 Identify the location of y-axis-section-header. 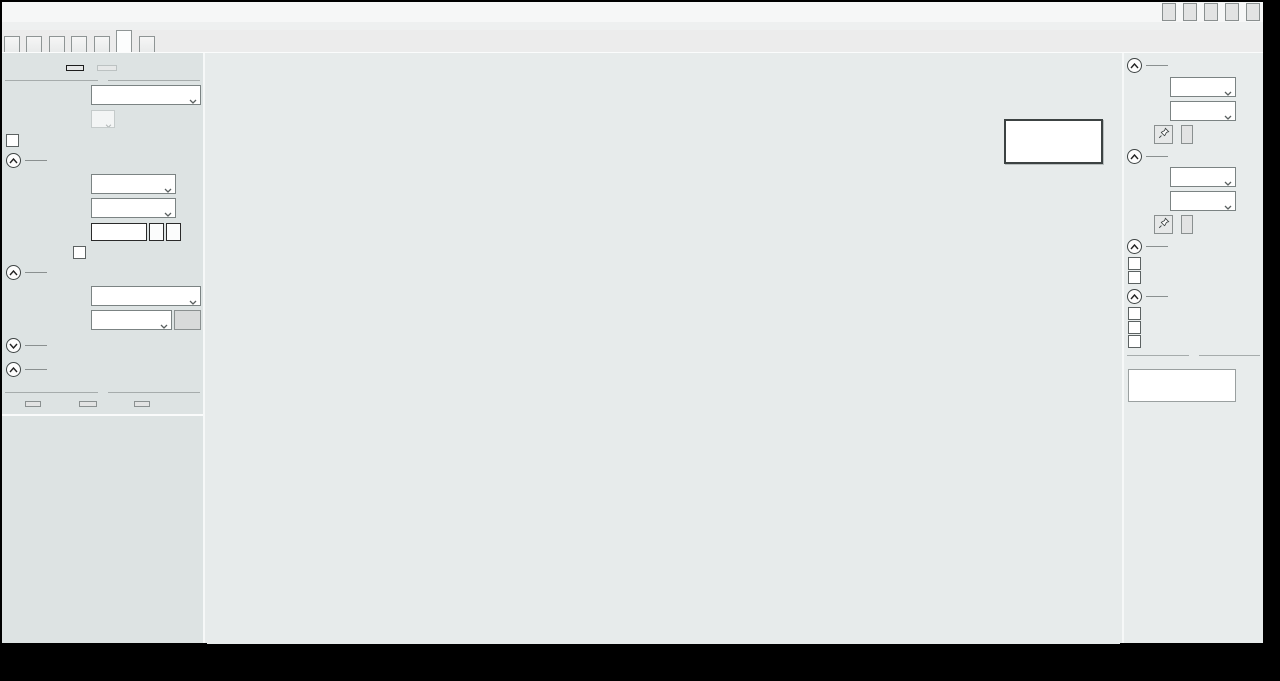
(1193, 65).